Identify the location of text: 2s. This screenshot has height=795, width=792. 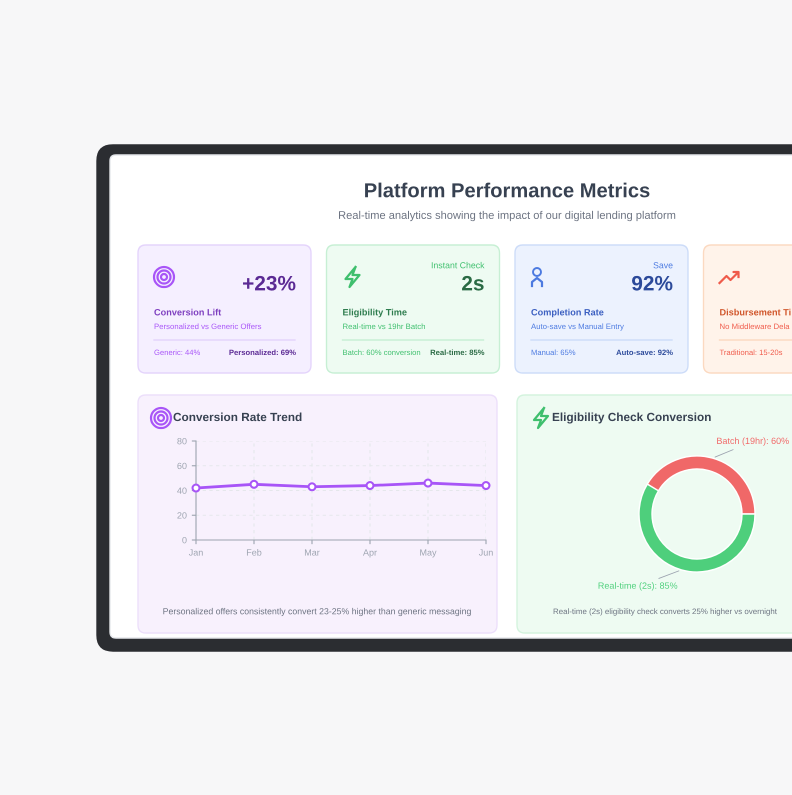
(473, 283).